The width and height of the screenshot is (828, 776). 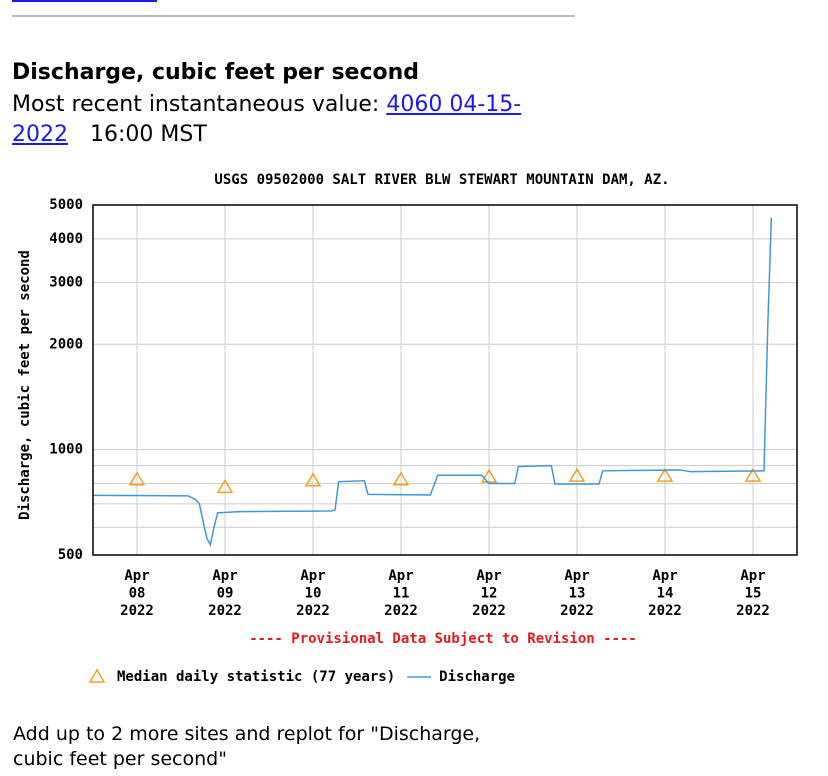 I want to click on legend-label: Median daily statistic (77 years), so click(x=256, y=677).